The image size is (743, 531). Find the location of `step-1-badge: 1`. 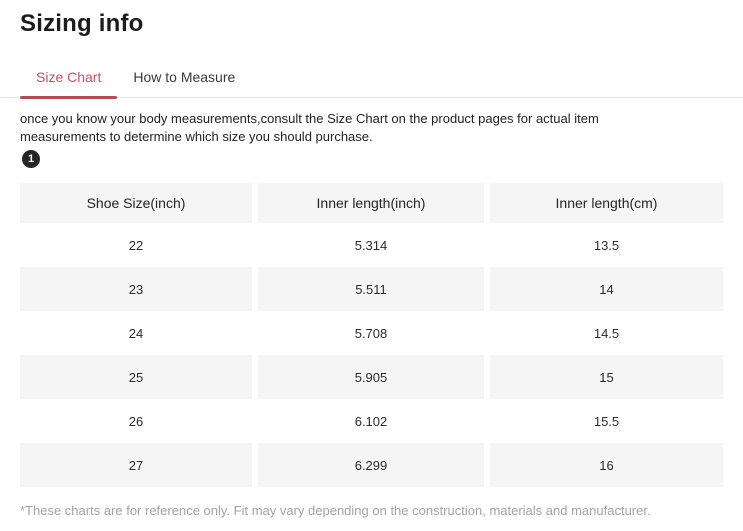

step-1-badge: 1 is located at coordinates (31, 159).